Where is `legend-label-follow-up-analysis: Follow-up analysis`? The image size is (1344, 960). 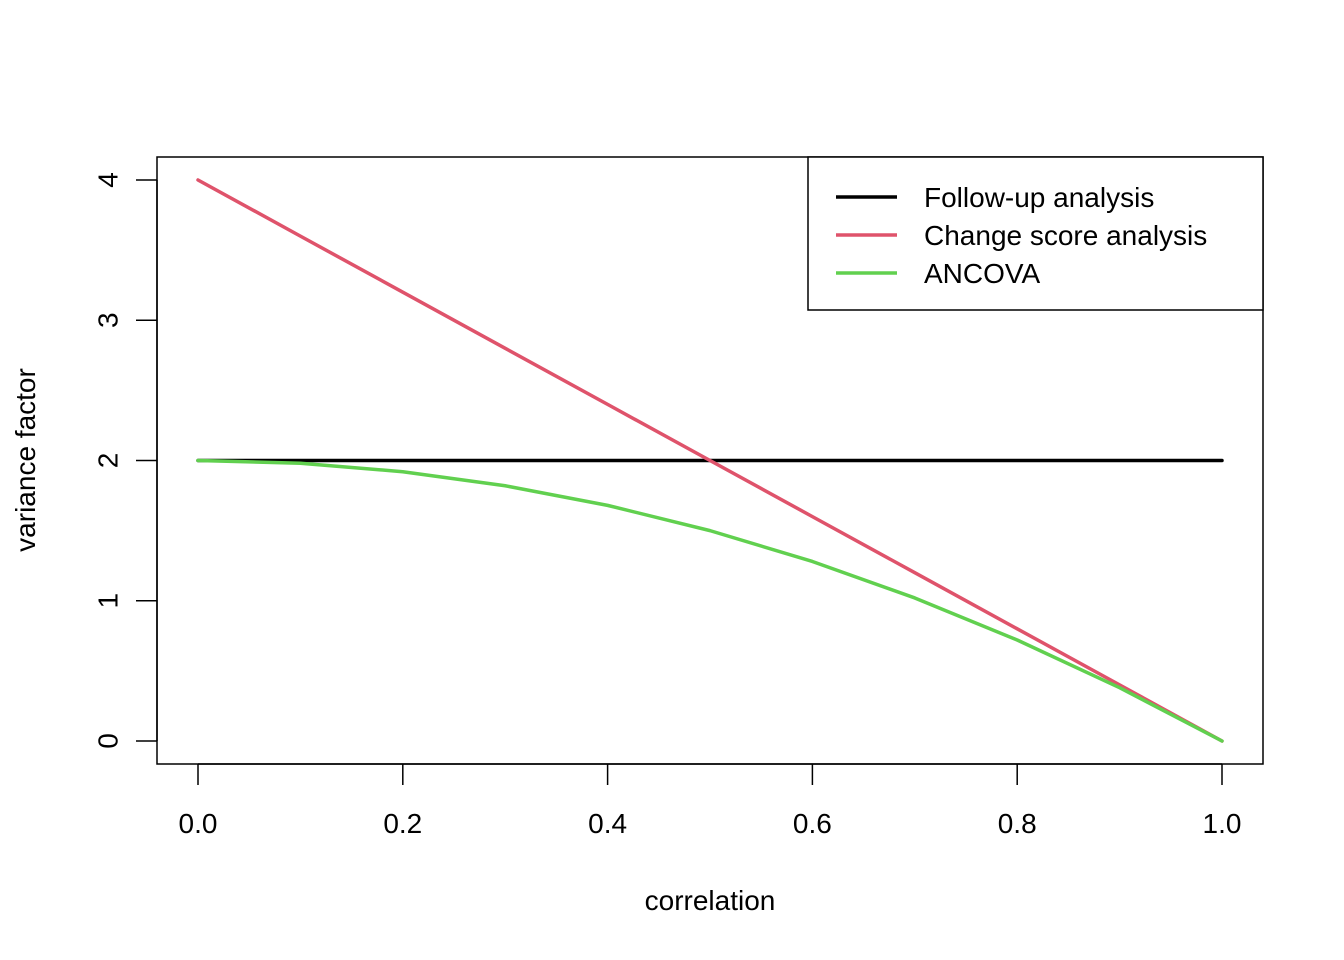 legend-label-follow-up-analysis: Follow-up analysis is located at coordinates (1039, 197).